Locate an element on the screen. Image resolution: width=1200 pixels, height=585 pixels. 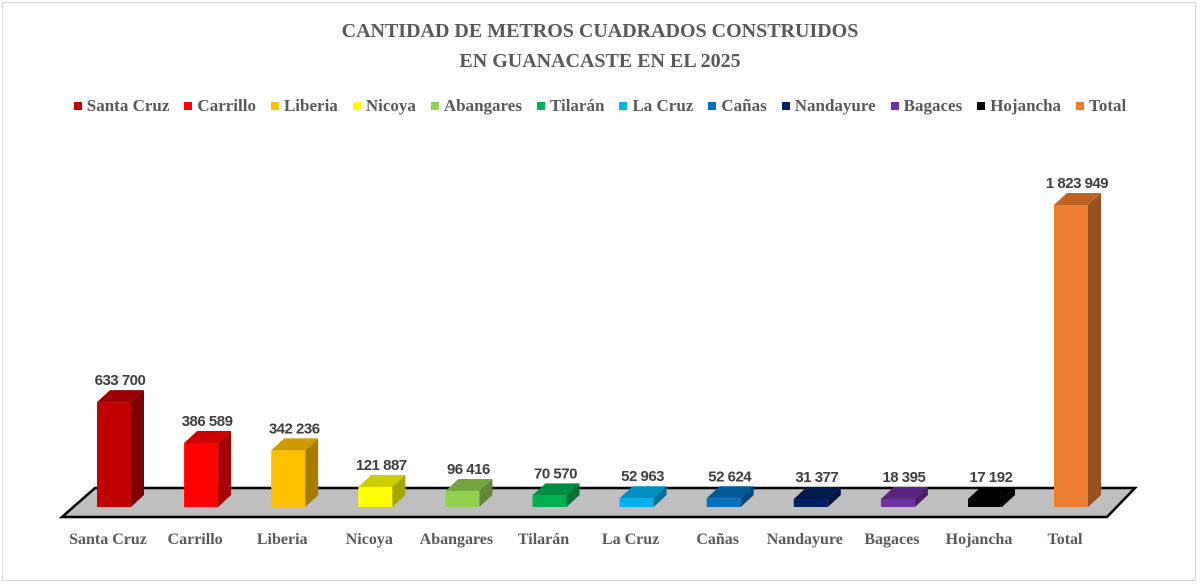
data-label: 70 570 is located at coordinates (555, 473).